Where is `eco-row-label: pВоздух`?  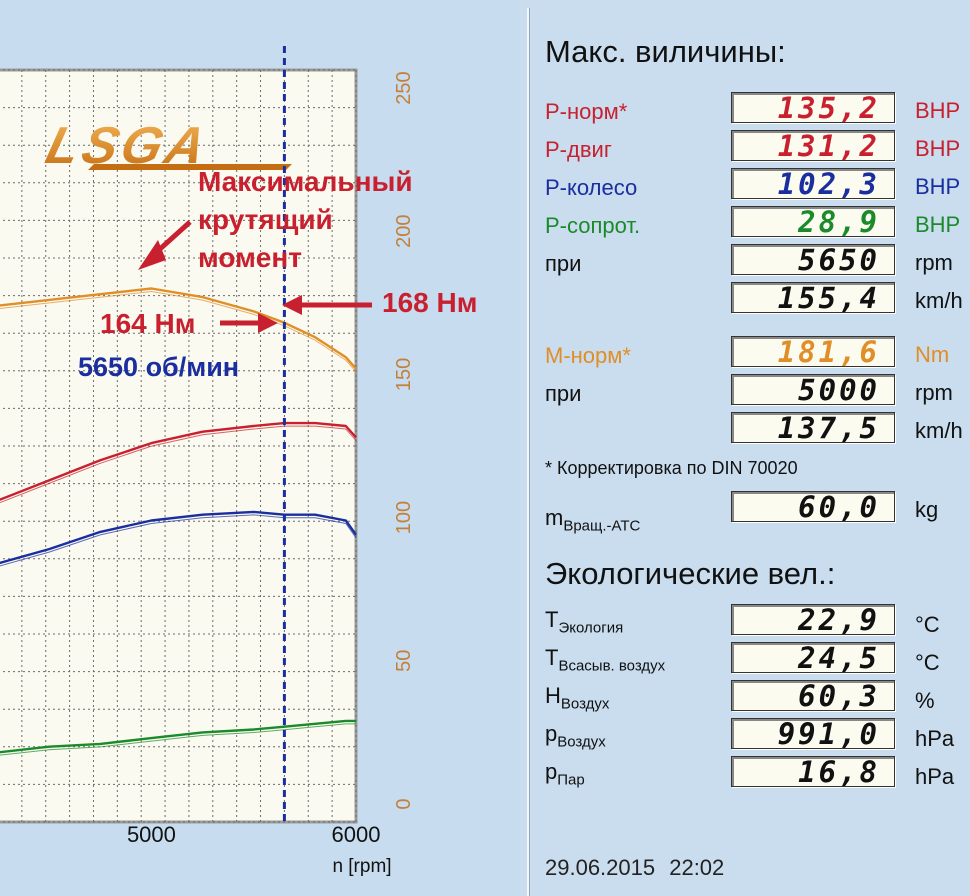 eco-row-label: pВоздух is located at coordinates (575, 736).